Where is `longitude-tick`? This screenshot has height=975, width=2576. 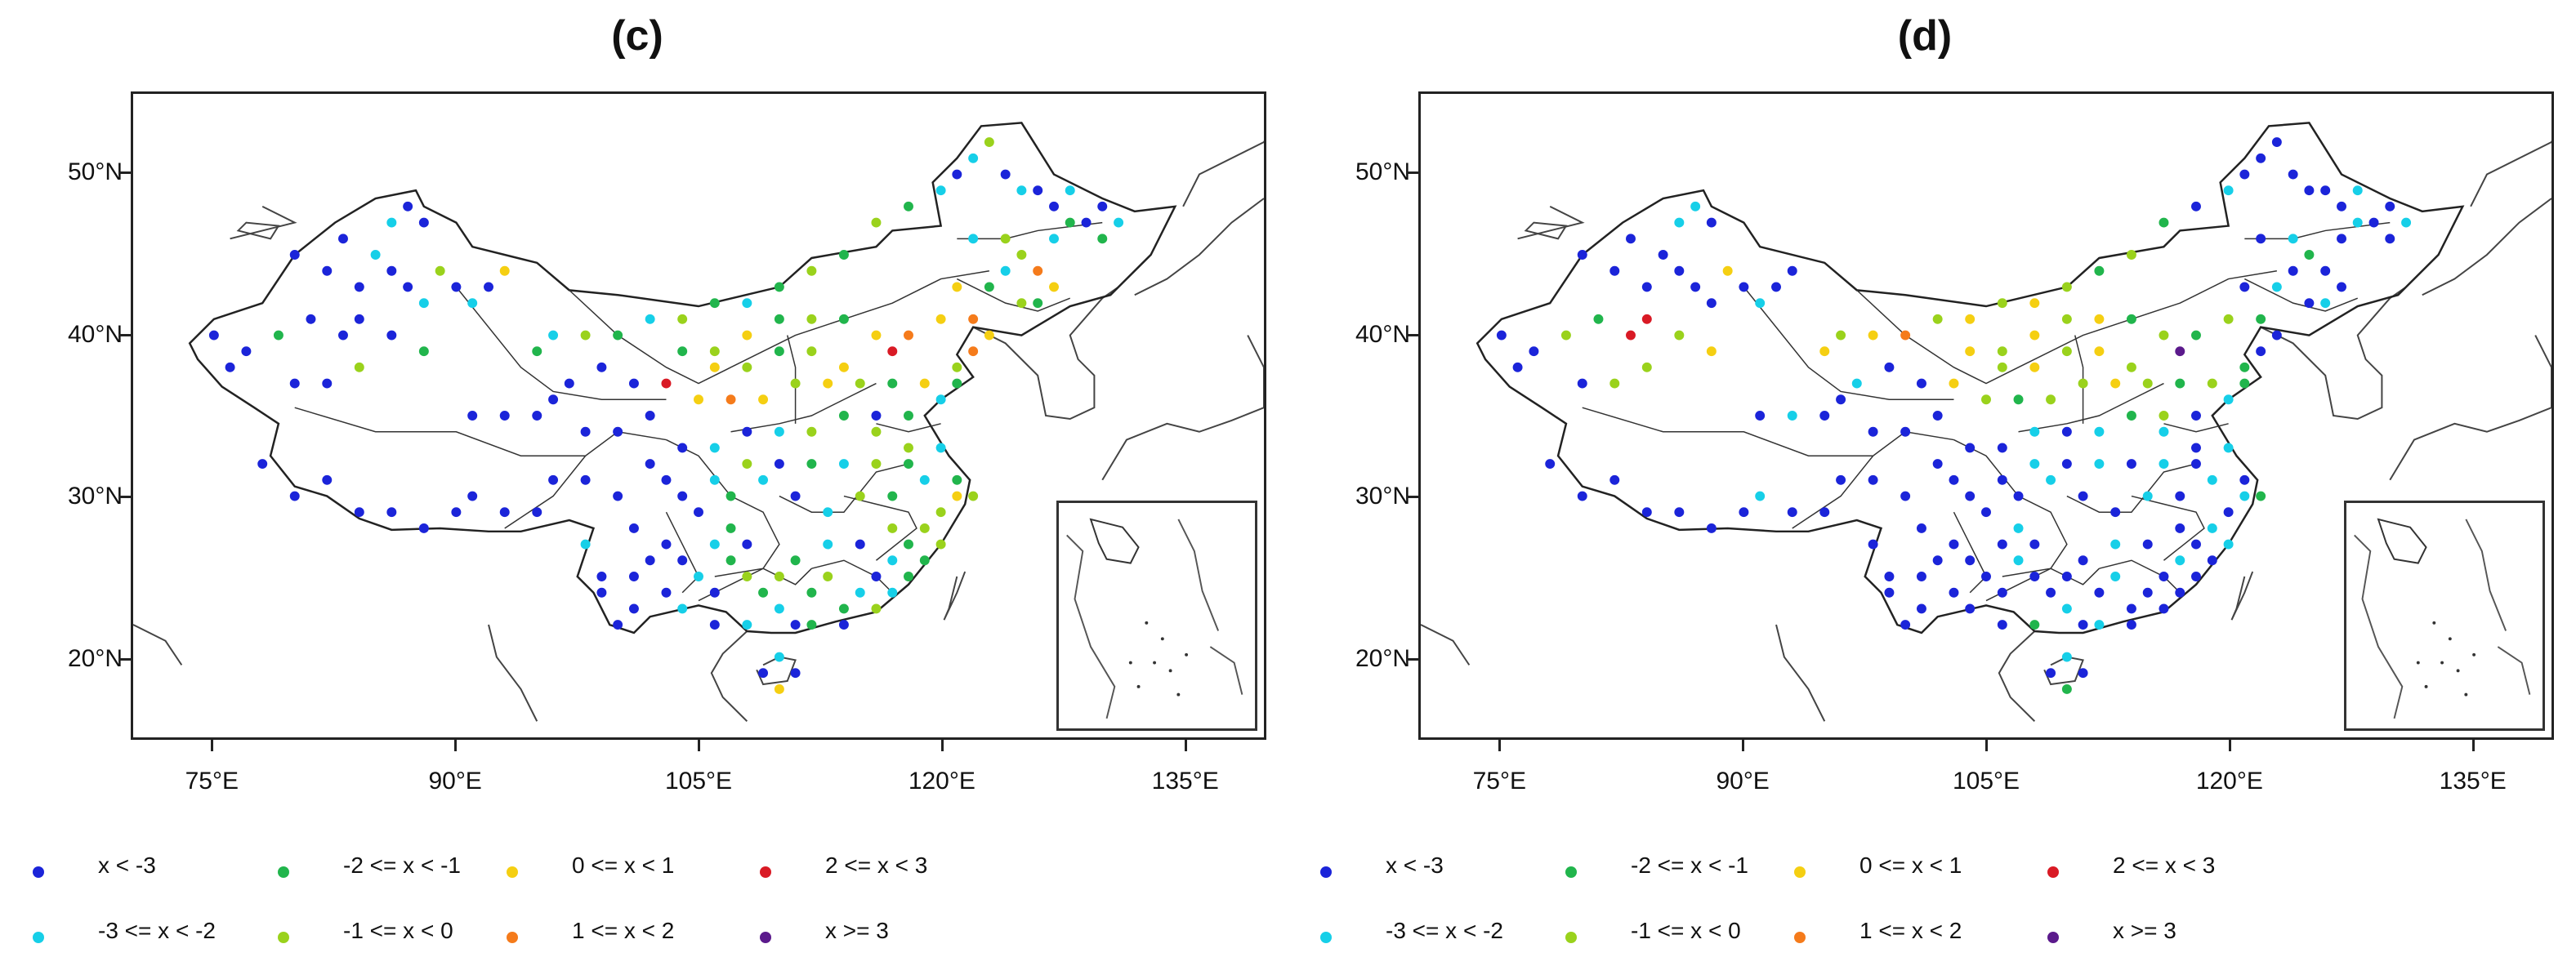 longitude-tick is located at coordinates (1500, 746).